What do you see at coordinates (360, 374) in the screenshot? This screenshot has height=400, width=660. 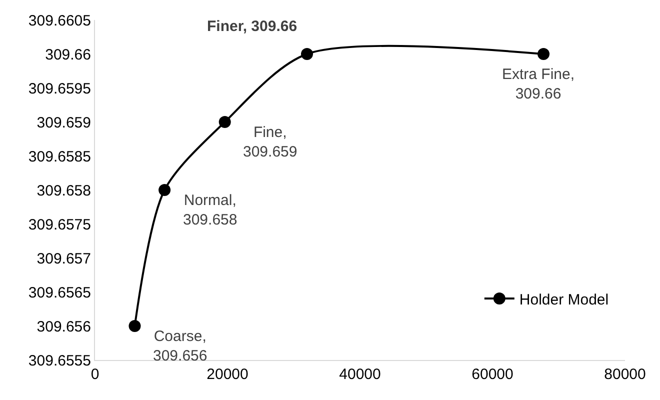 I see `x-tick-label: 40000` at bounding box center [360, 374].